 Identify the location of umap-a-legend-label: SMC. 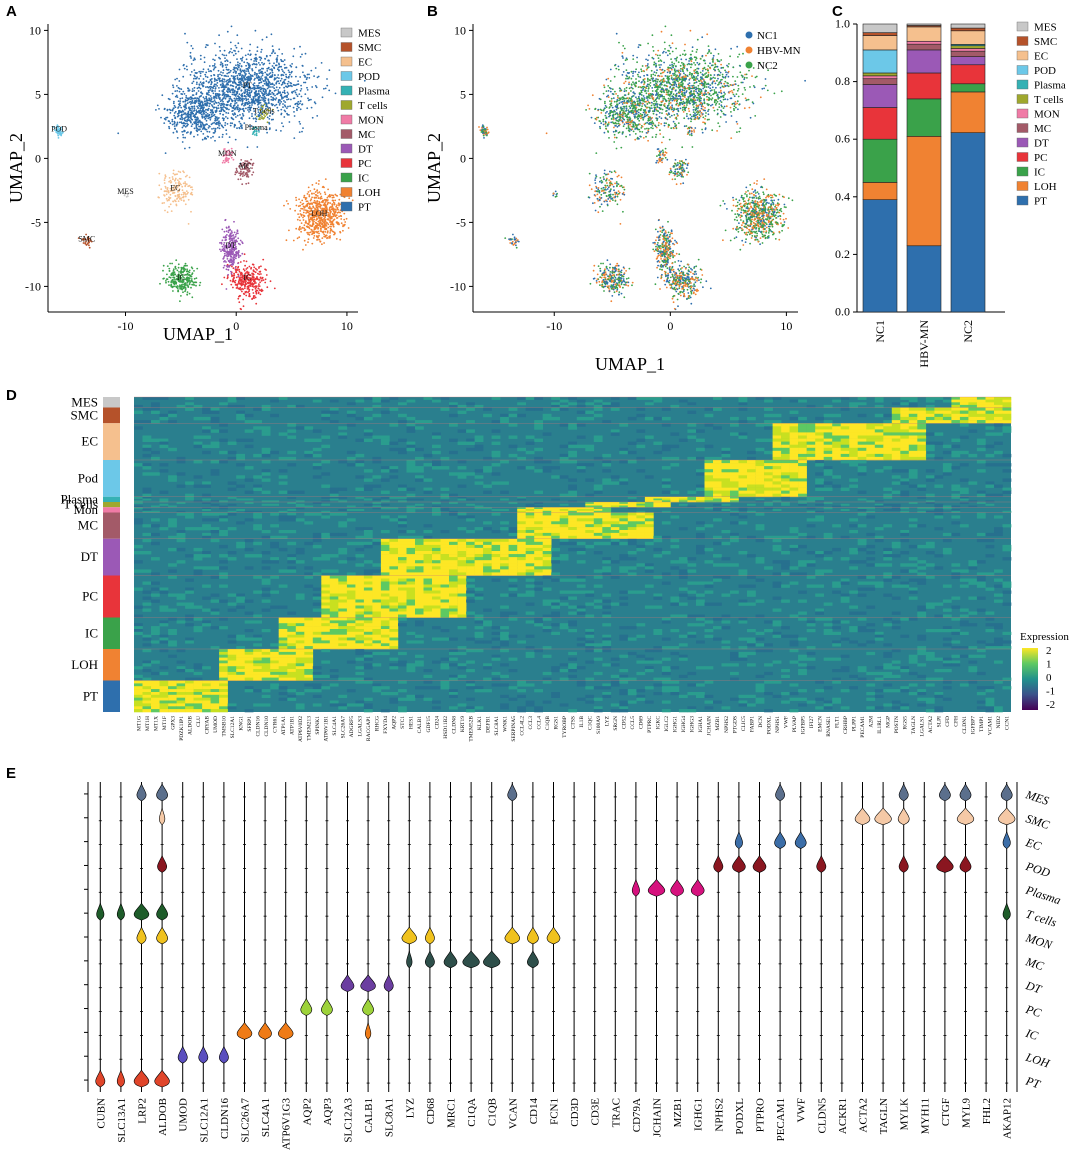
(369, 48).